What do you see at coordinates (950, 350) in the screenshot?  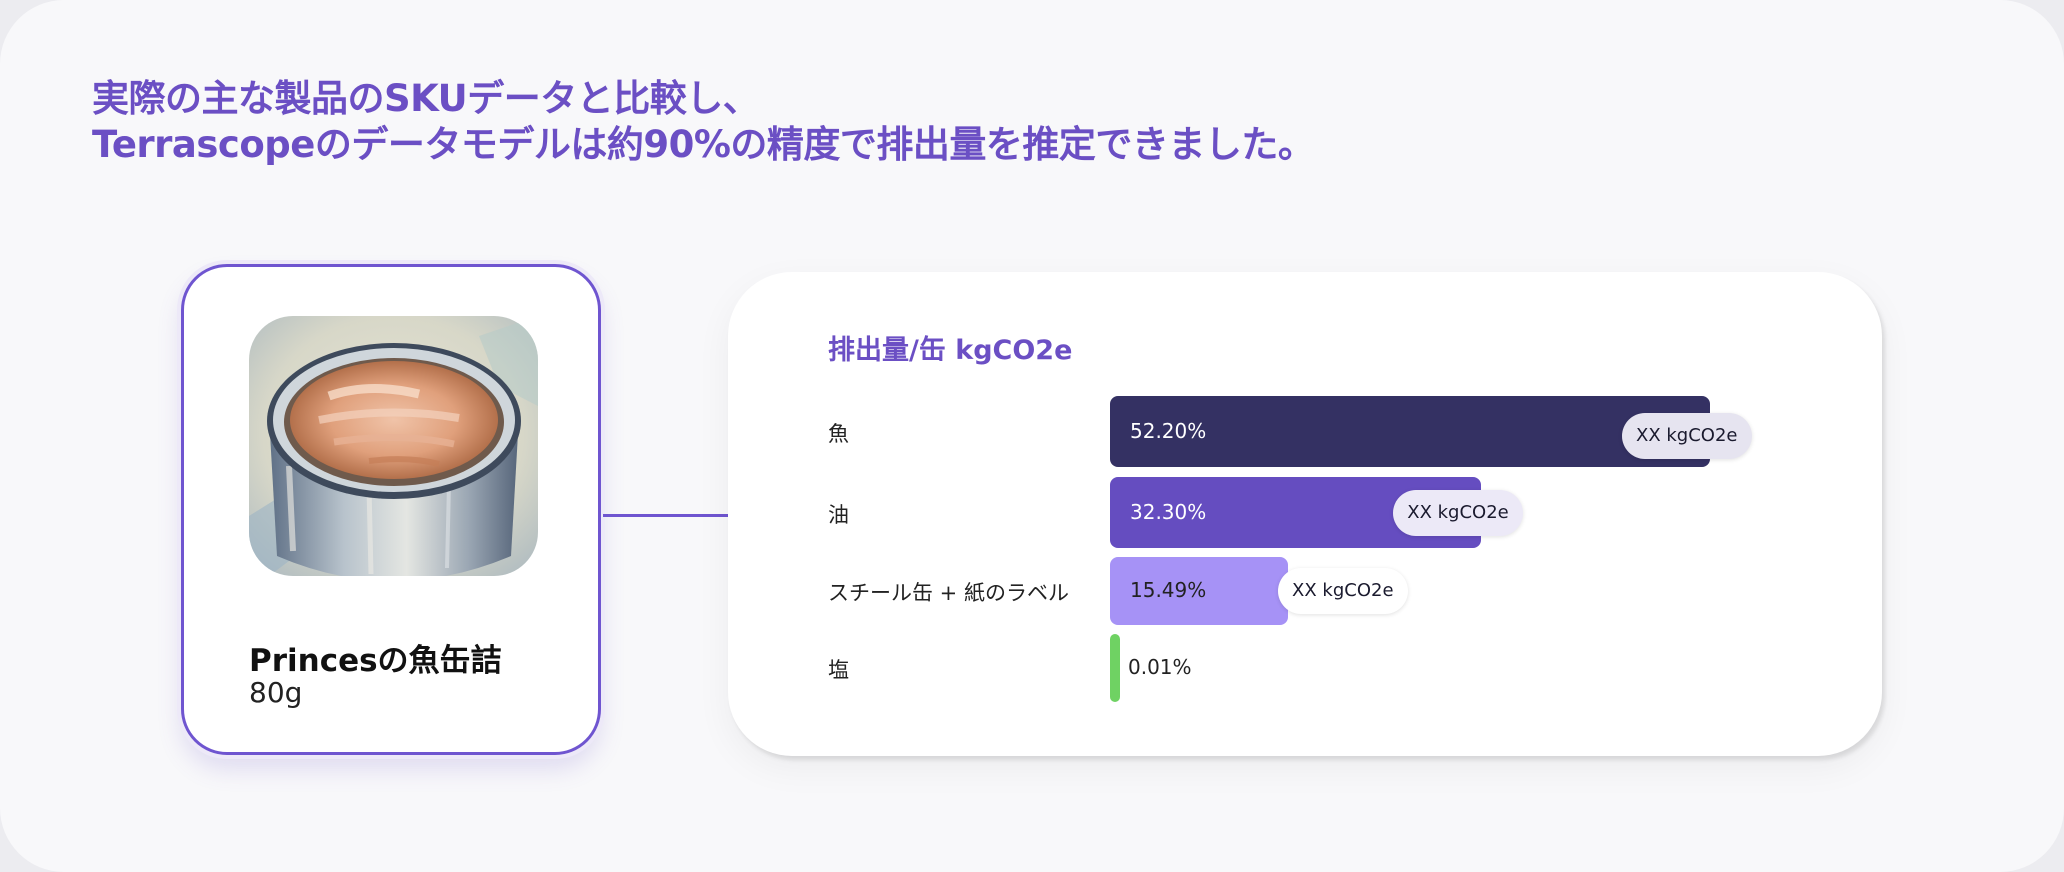 I see `chart-title: 排出量/缶 kgCO2e` at bounding box center [950, 350].